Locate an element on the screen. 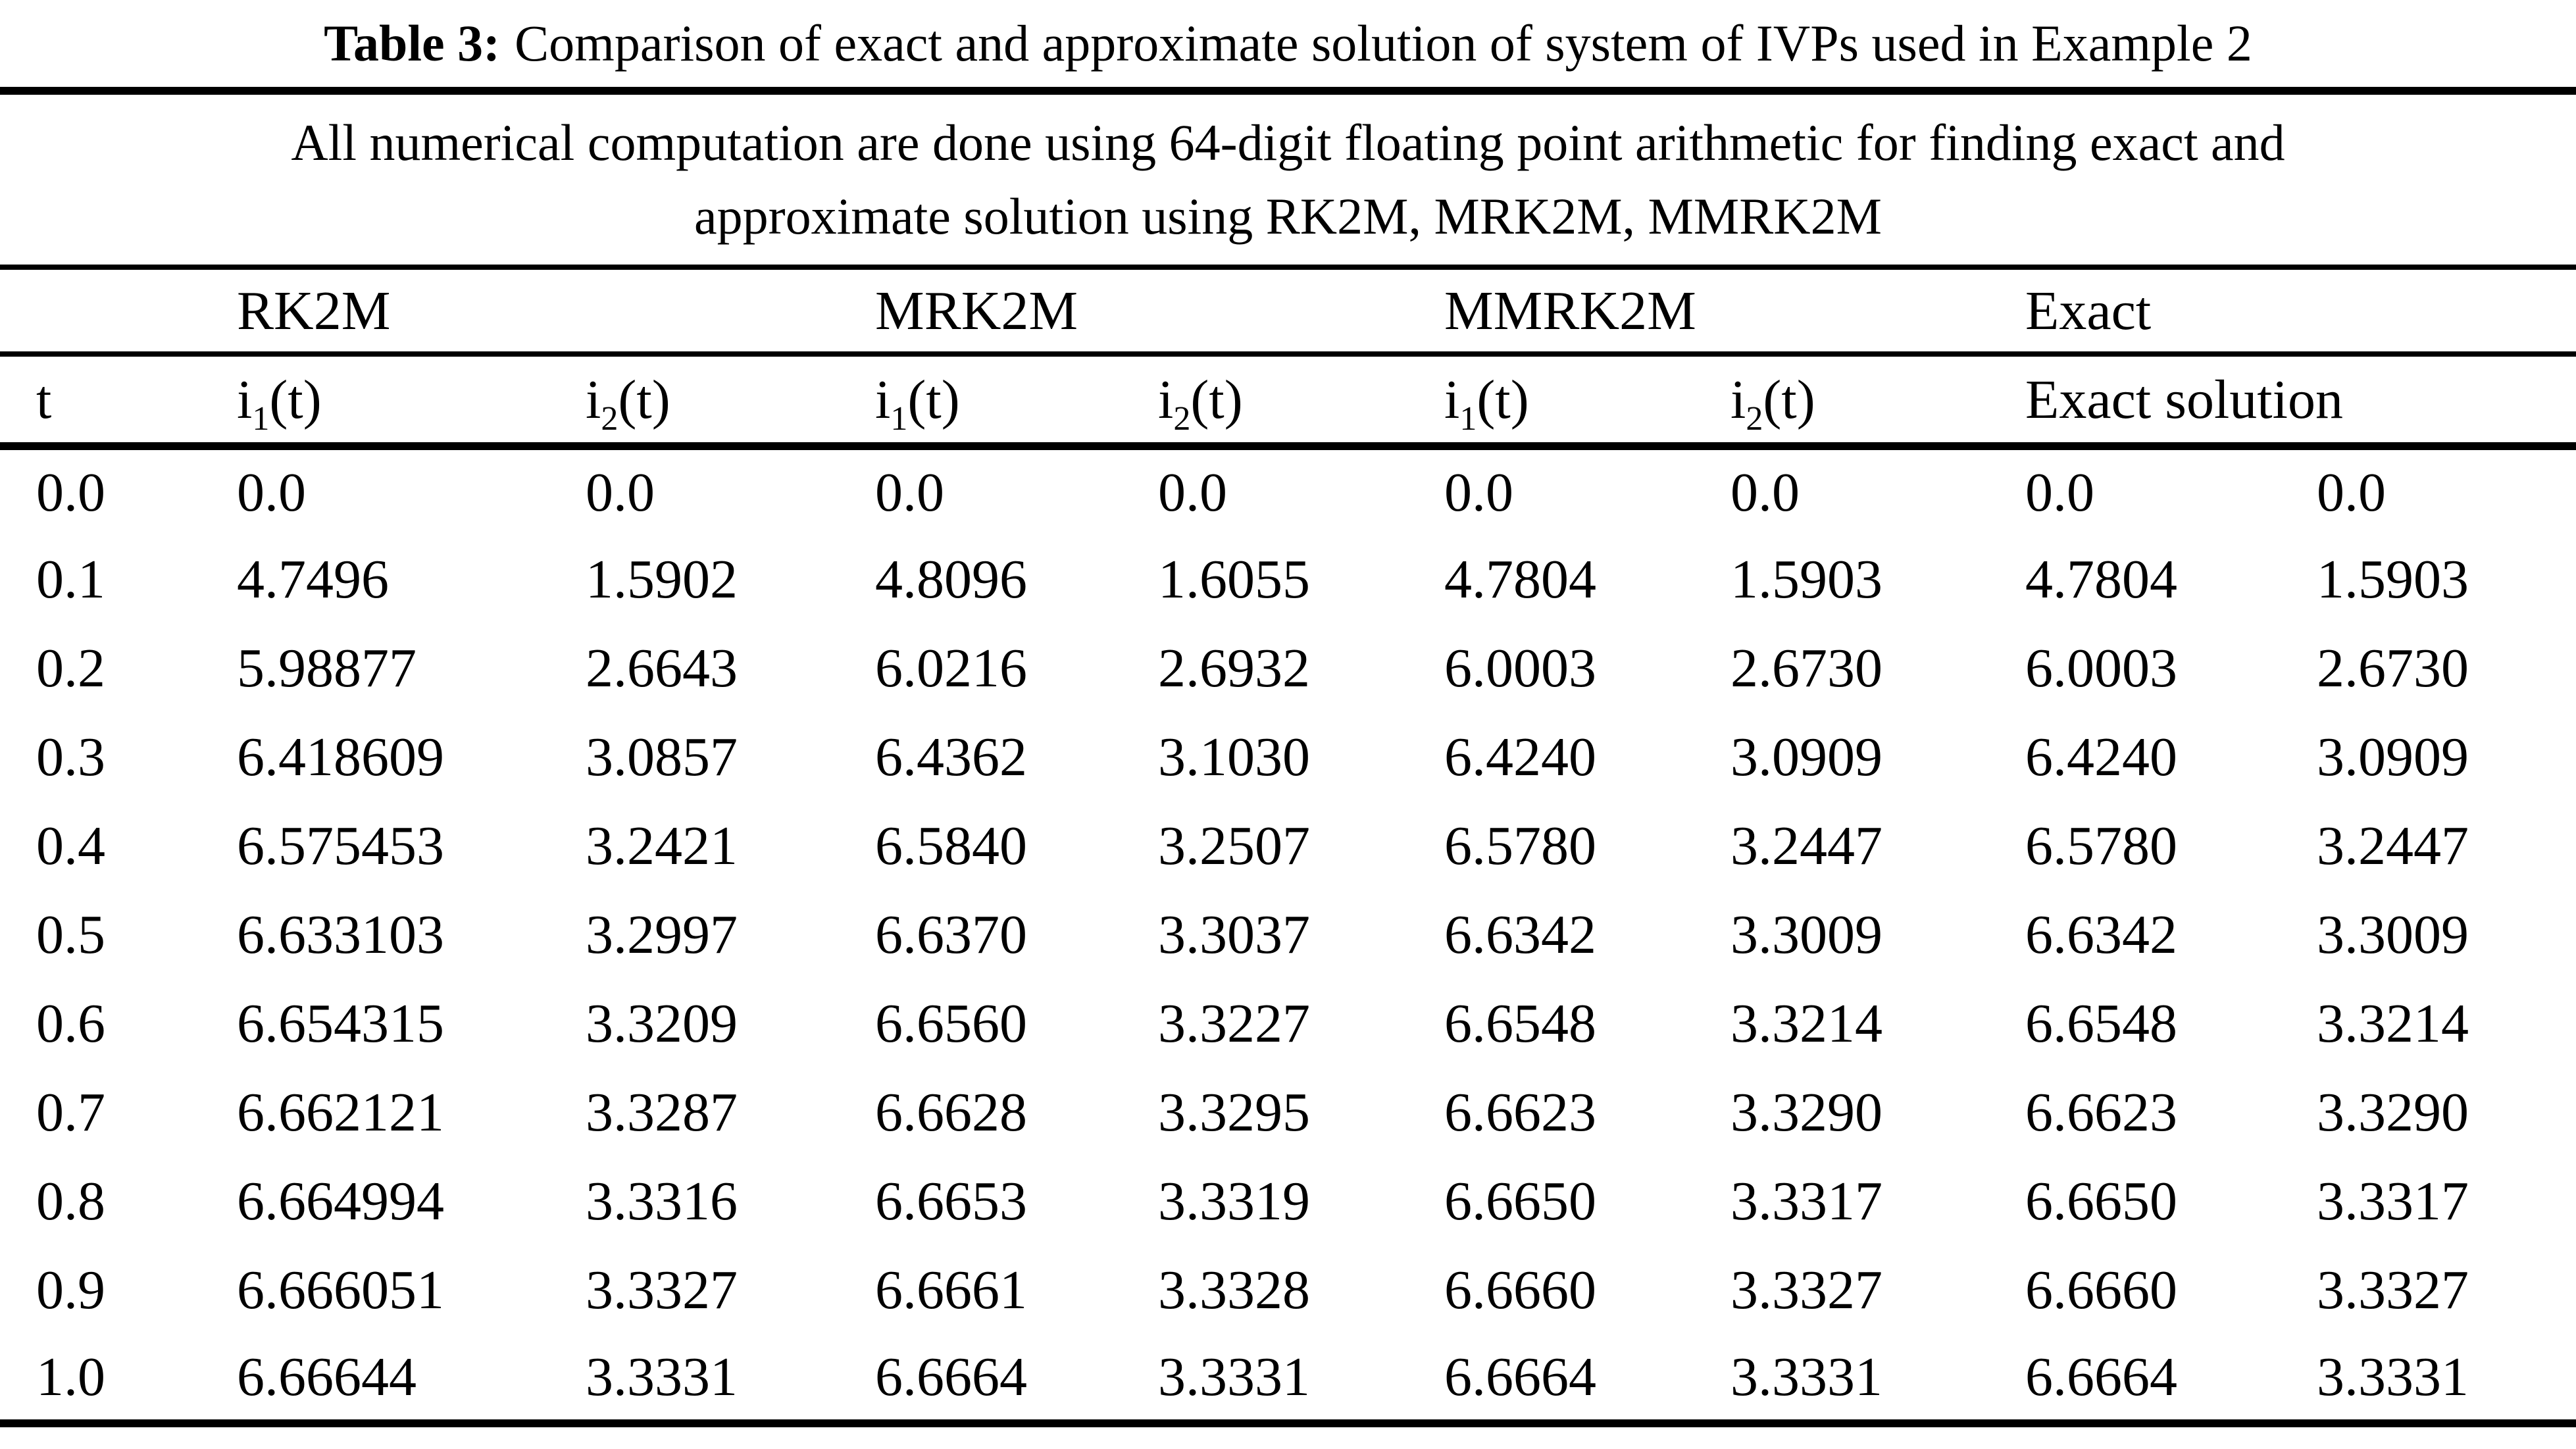 The width and height of the screenshot is (2576, 1449). col-header-rk2m-i2: i2(t) is located at coordinates (730, 400).